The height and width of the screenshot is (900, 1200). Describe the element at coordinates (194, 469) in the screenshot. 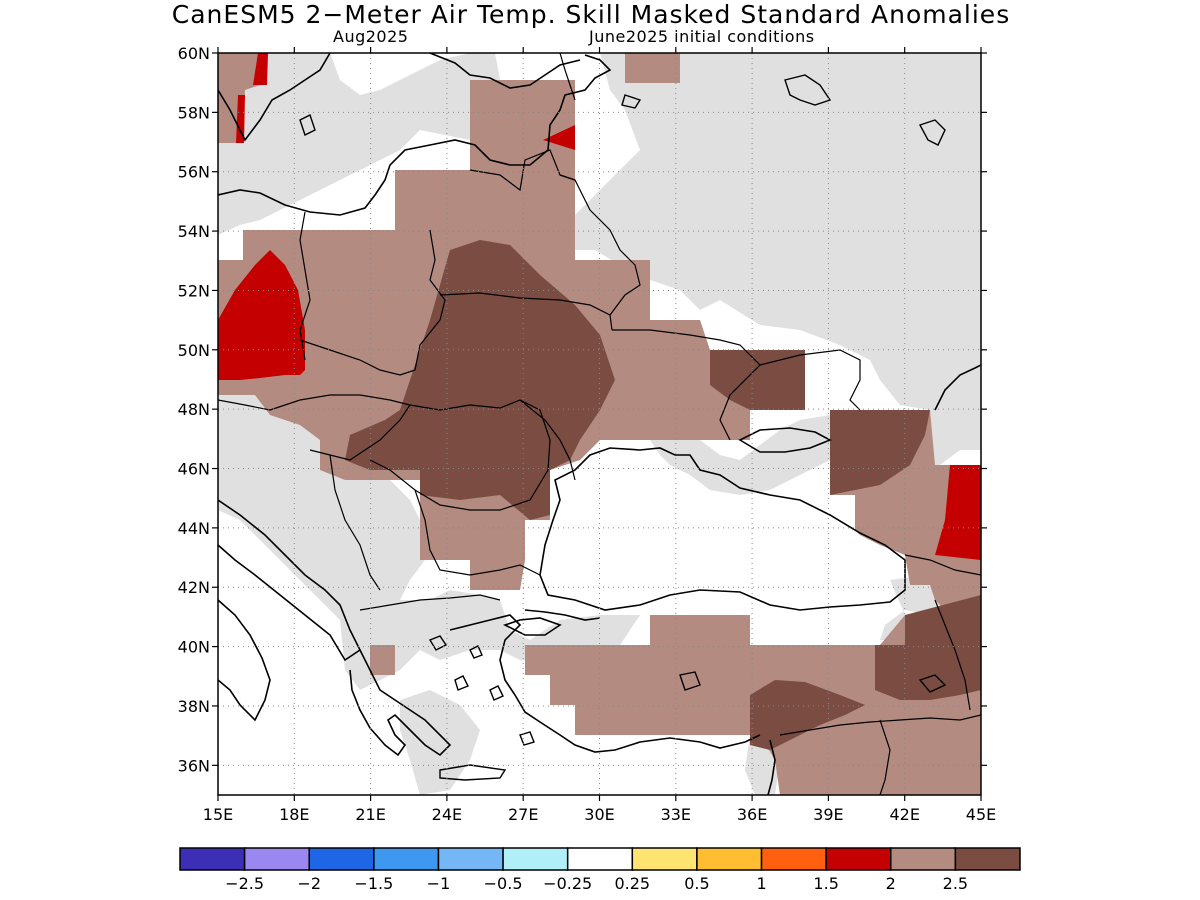

I see `lat-tick-label: 46N` at that location.